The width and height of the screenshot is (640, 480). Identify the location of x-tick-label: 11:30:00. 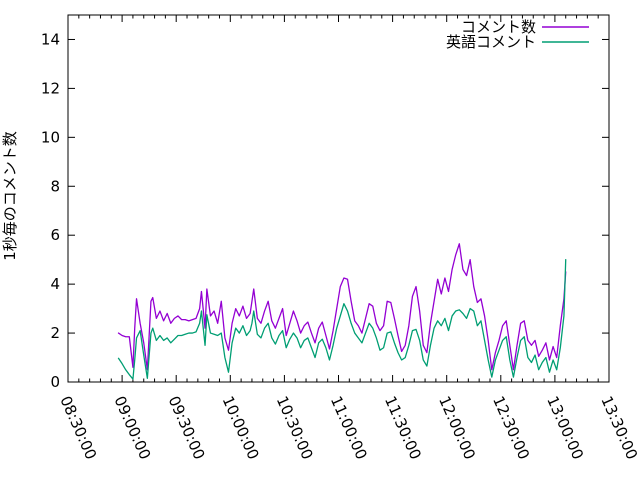
(403, 427).